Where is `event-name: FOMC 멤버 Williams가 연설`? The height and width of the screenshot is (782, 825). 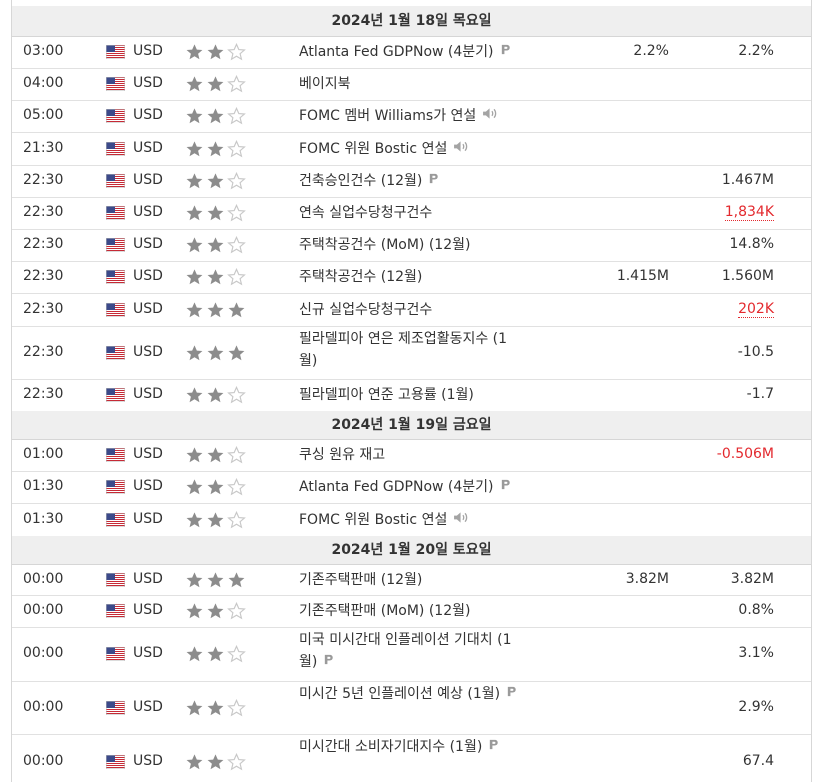 event-name: FOMC 멤버 Williams가 연설 is located at coordinates (415, 116).